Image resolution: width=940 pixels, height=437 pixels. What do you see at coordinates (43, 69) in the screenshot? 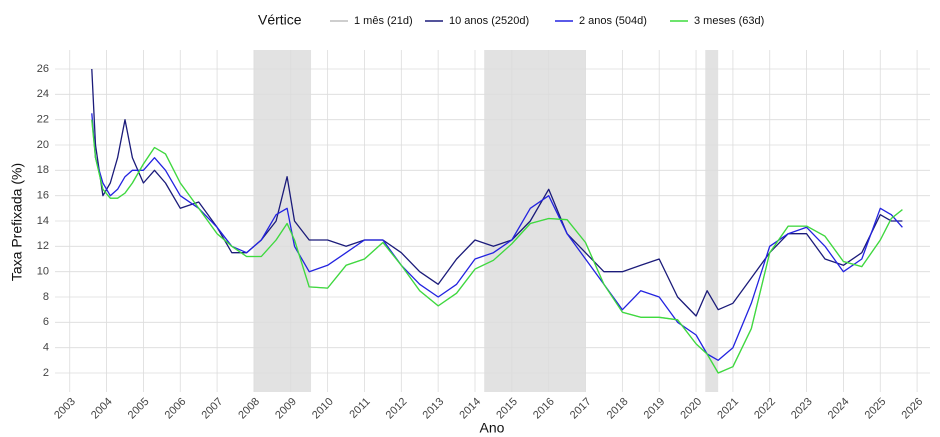
I see `y-tick-label: 26` at bounding box center [43, 69].